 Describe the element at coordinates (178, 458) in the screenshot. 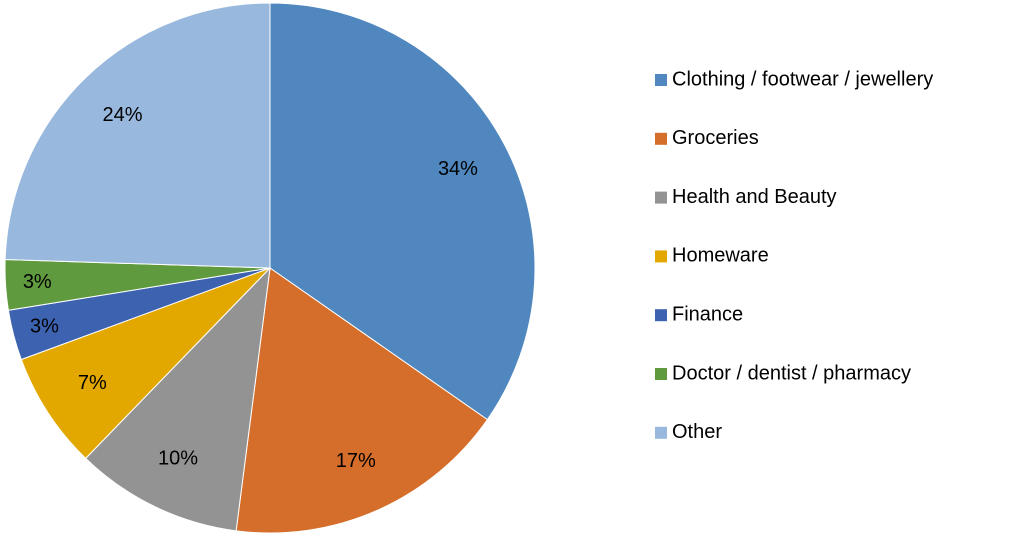

I see `data-label: 10%` at that location.